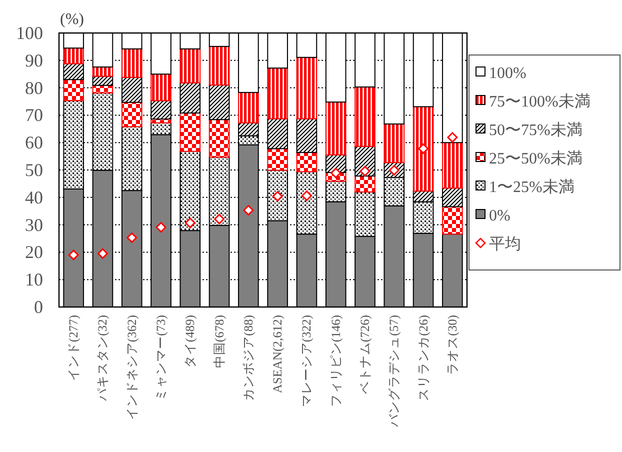  What do you see at coordinates (423, 358) in the screenshot?
I see `x-tick-label: スリランカ(26)` at bounding box center [423, 358].